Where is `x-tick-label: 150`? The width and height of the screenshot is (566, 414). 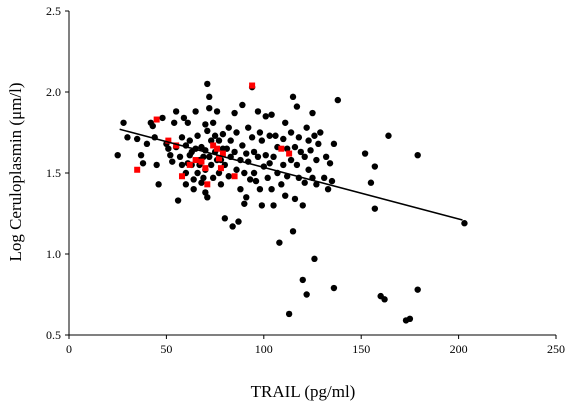
x-tick-label: 150 is located at coordinates (361, 349).